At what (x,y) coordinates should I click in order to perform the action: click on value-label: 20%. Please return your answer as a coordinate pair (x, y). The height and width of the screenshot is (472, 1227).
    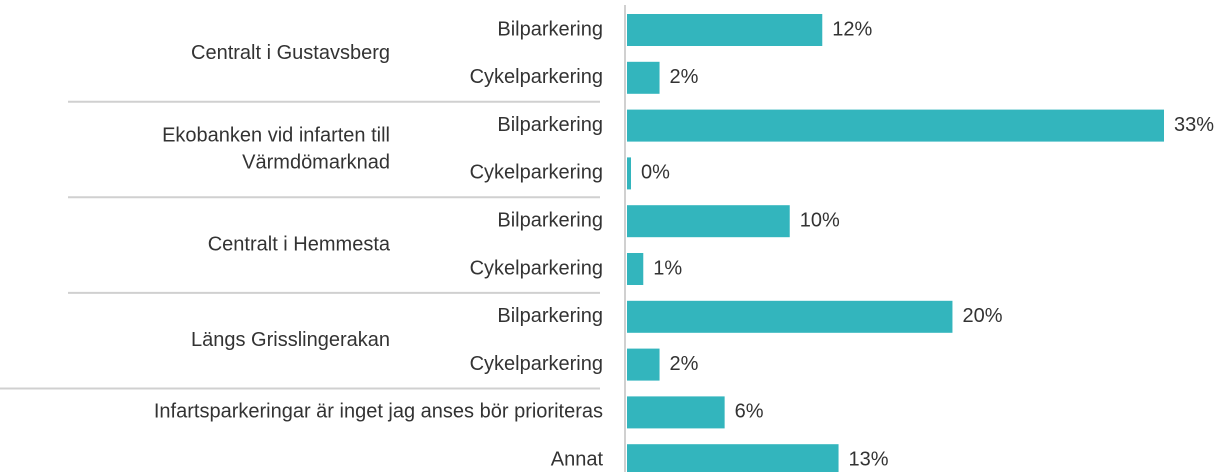
    Looking at the image, I should click on (982, 316).